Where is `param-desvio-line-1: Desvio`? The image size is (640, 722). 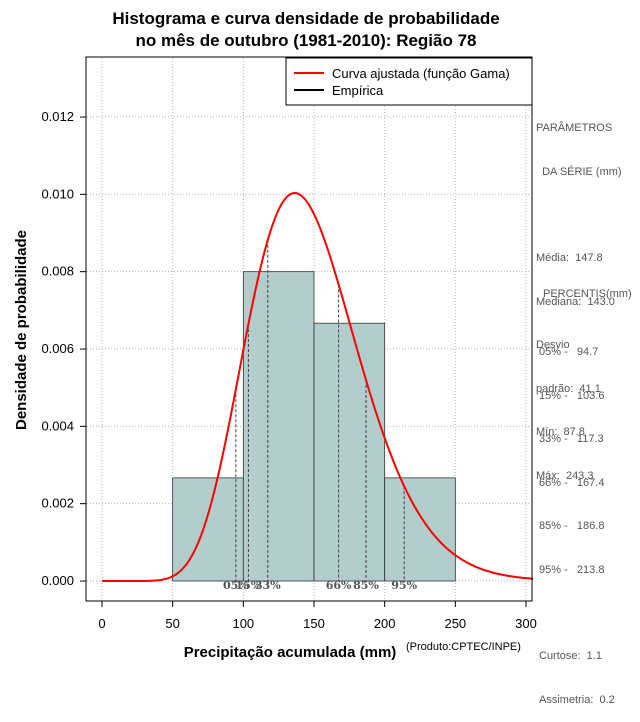 param-desvio-line-1: Desvio is located at coordinates (553, 345).